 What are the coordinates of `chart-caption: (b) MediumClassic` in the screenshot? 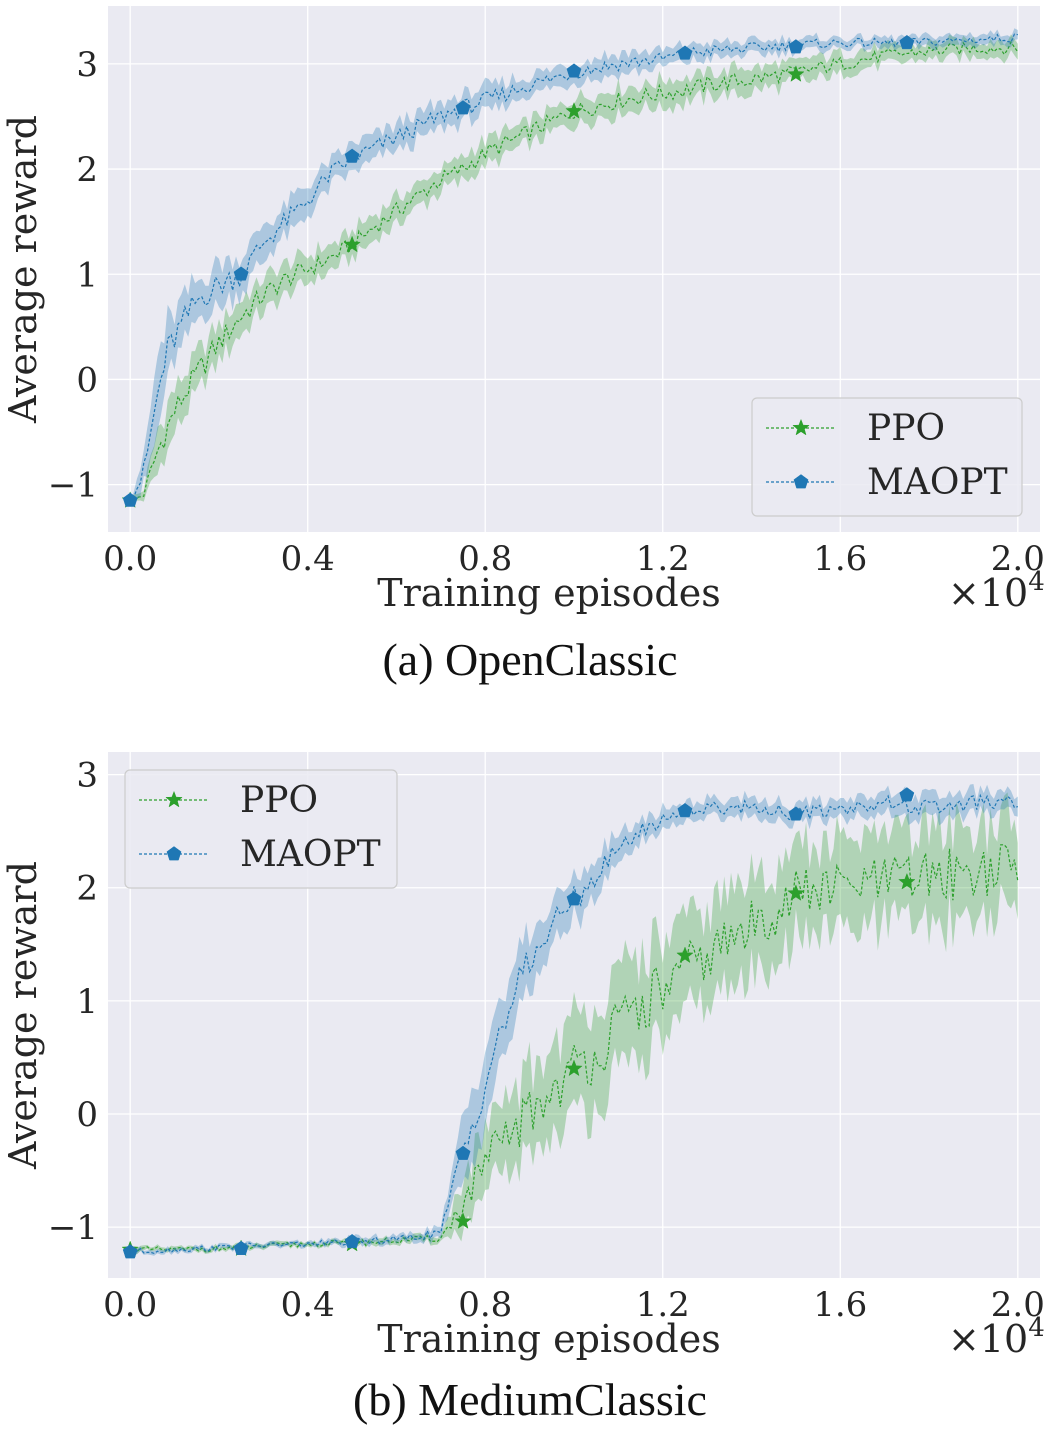 It's located at (530, 1399).